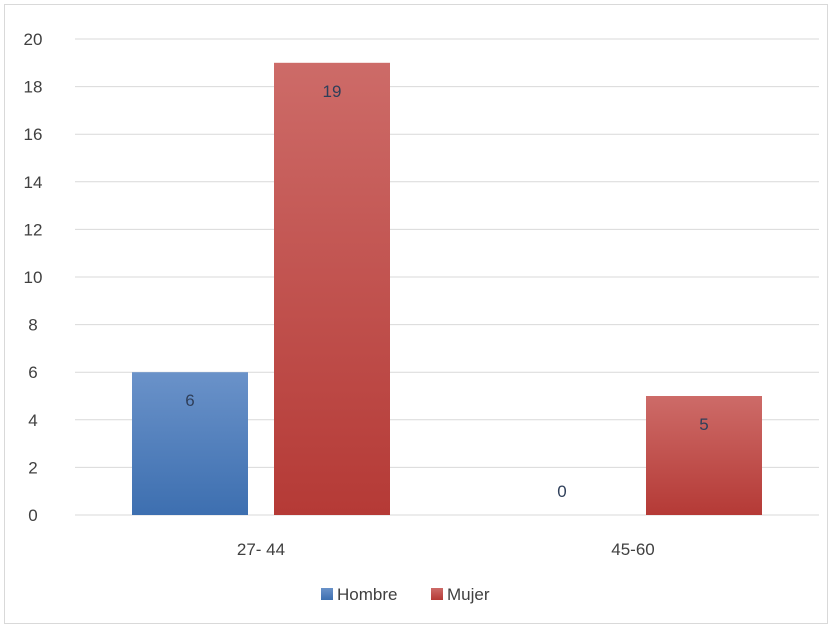 The image size is (833, 629). I want to click on x-category-label: 45-60, so click(632, 549).